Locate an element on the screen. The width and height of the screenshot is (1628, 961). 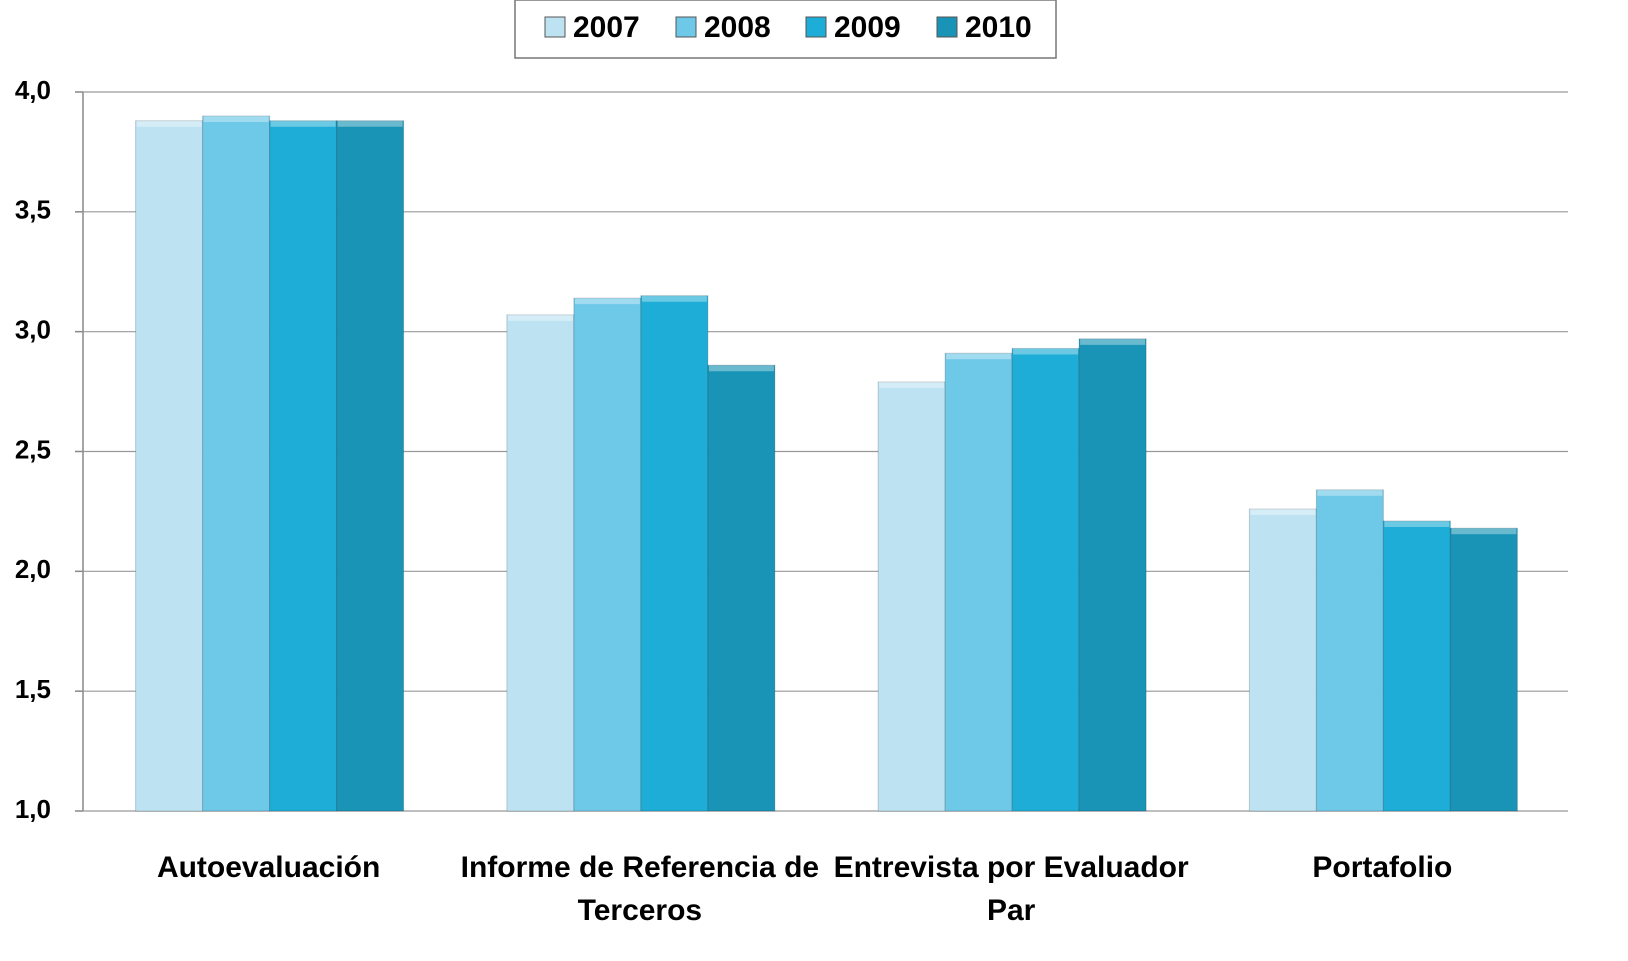
legend-label: 2009 is located at coordinates (867, 27).